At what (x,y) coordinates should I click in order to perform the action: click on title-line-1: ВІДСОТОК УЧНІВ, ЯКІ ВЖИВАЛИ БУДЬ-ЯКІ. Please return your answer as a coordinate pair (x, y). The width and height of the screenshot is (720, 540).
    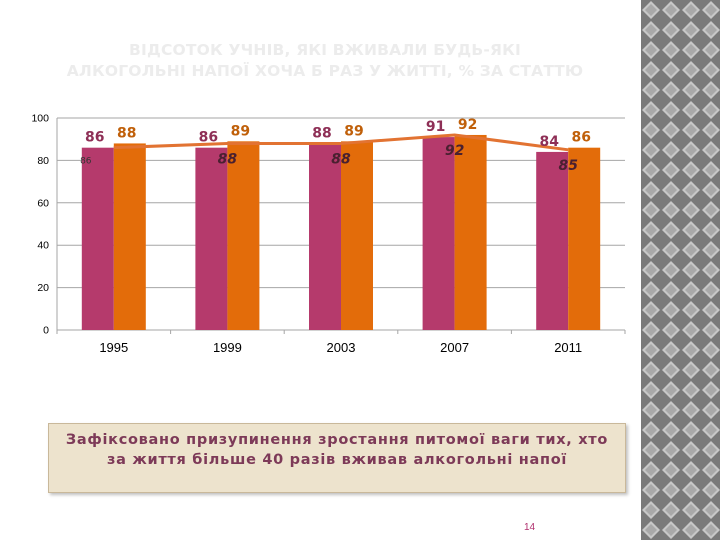
    Looking at the image, I should click on (325, 50).